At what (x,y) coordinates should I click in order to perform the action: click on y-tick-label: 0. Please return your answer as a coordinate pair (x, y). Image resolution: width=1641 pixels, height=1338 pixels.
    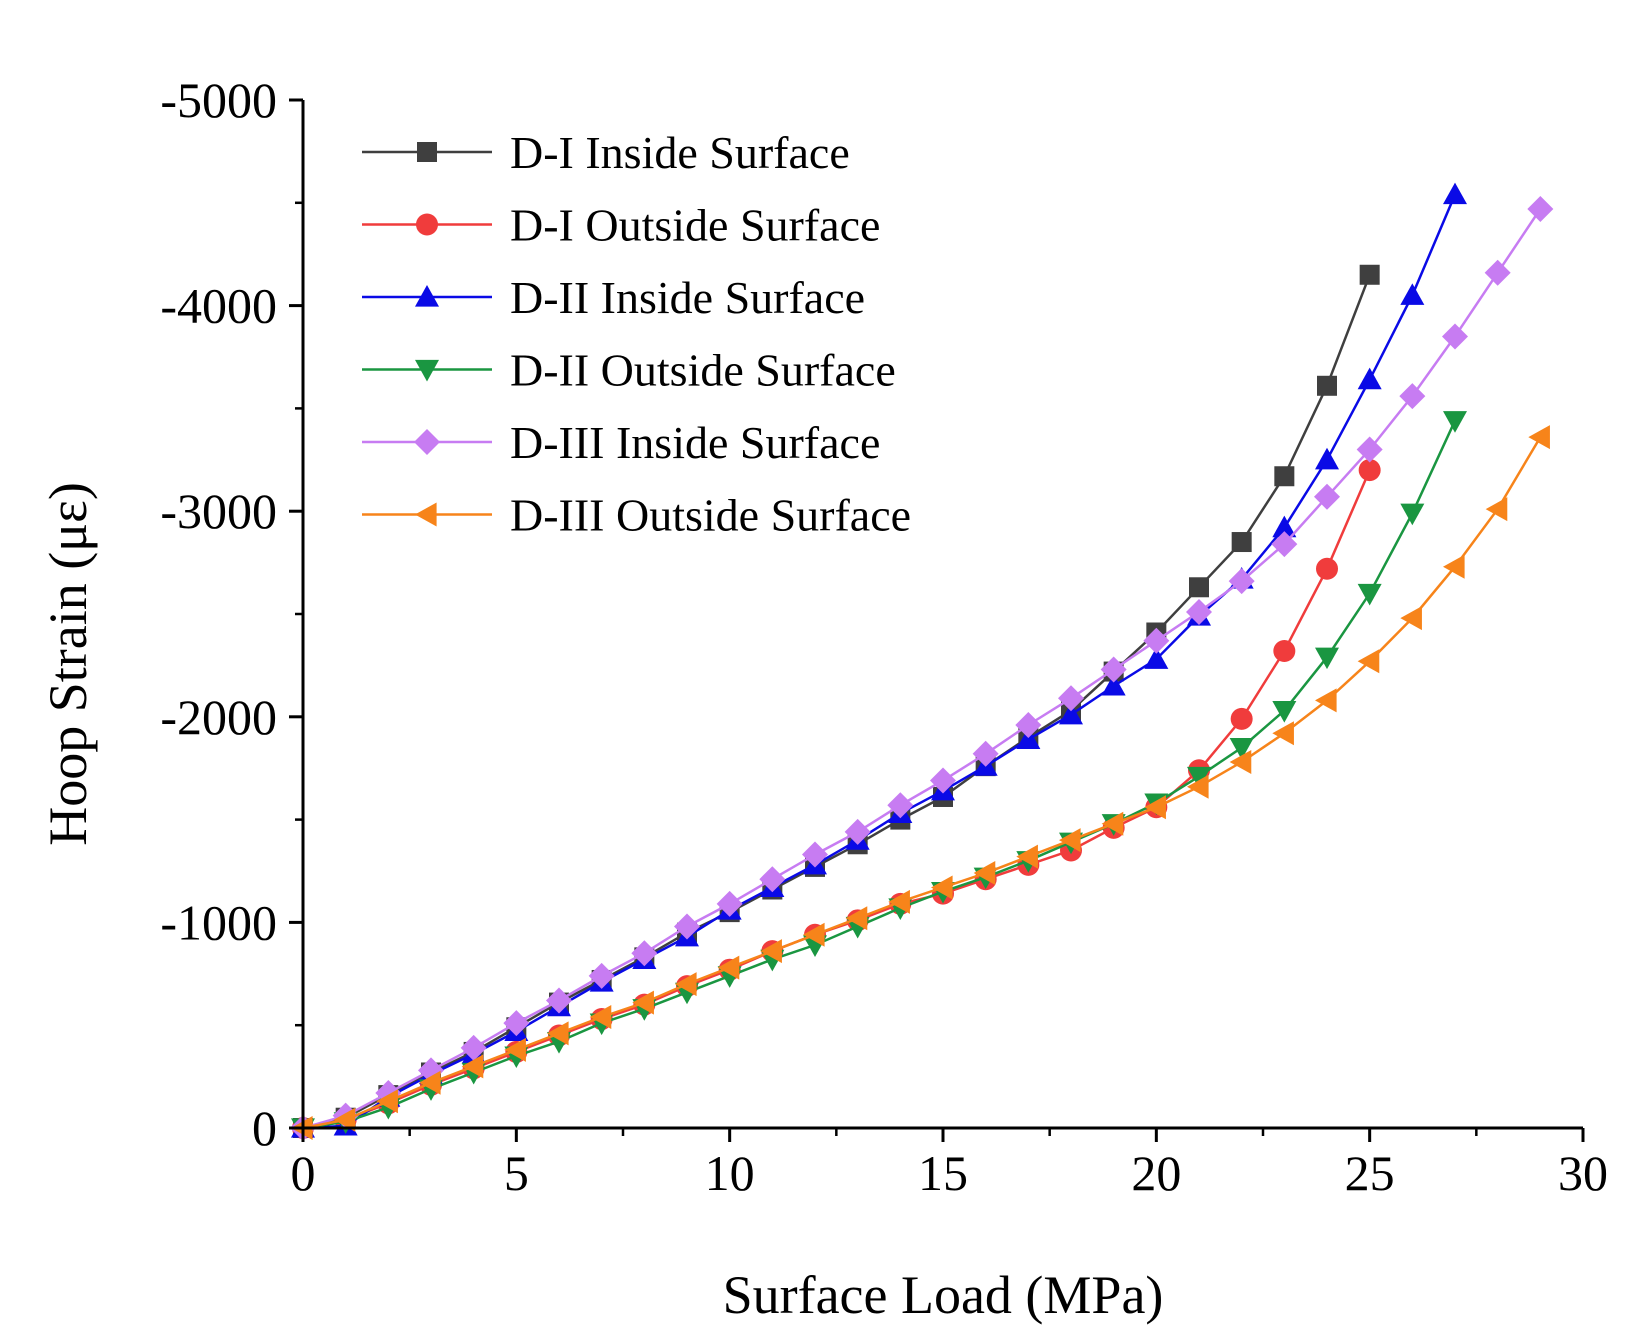
    Looking at the image, I should click on (264, 1128).